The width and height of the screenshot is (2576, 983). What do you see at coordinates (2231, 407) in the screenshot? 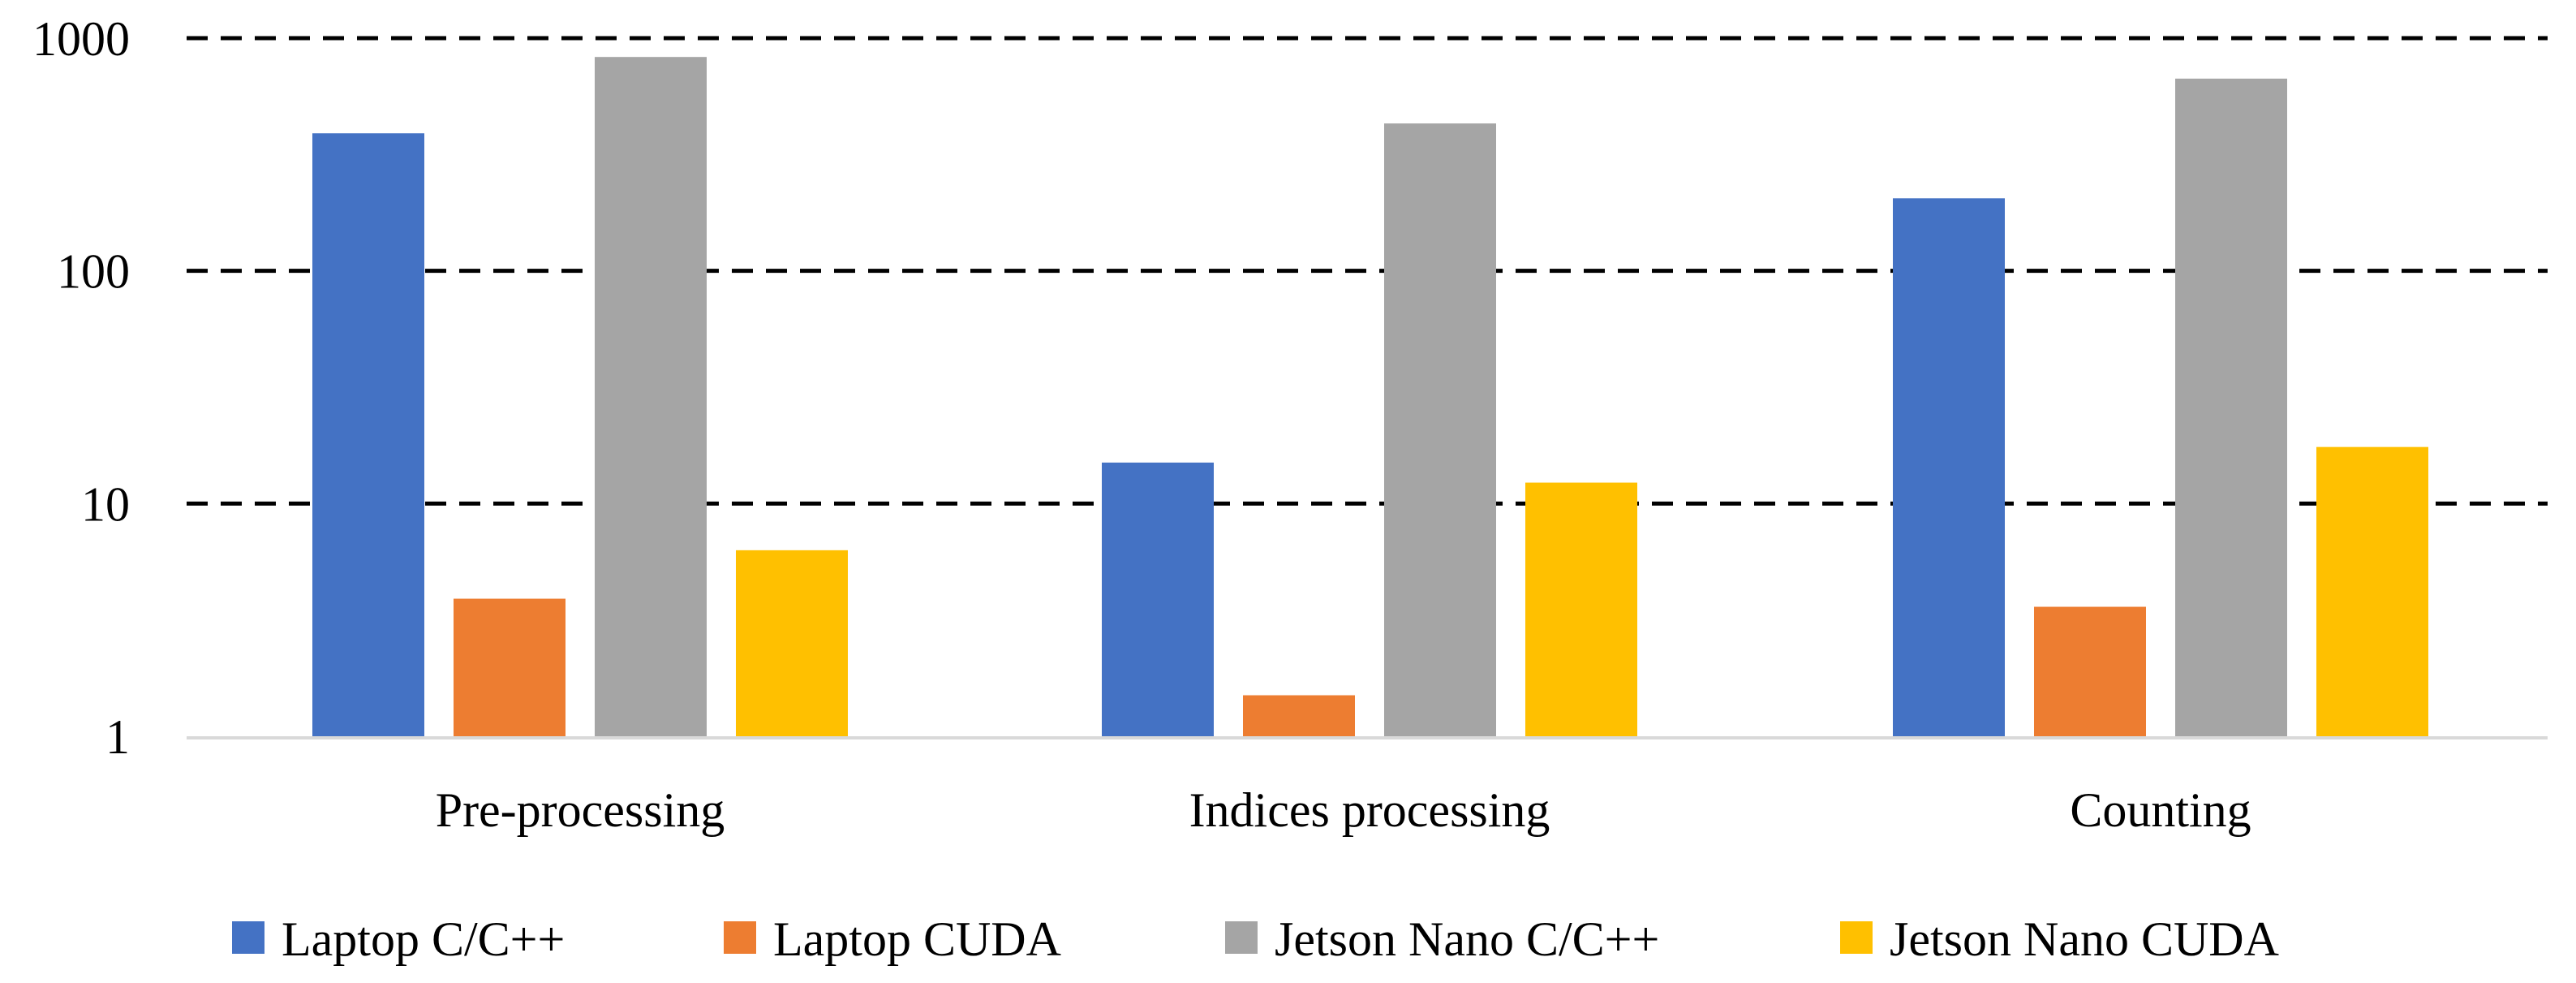
I see `bar-counting-jetson-nano-c-c` at bounding box center [2231, 407].